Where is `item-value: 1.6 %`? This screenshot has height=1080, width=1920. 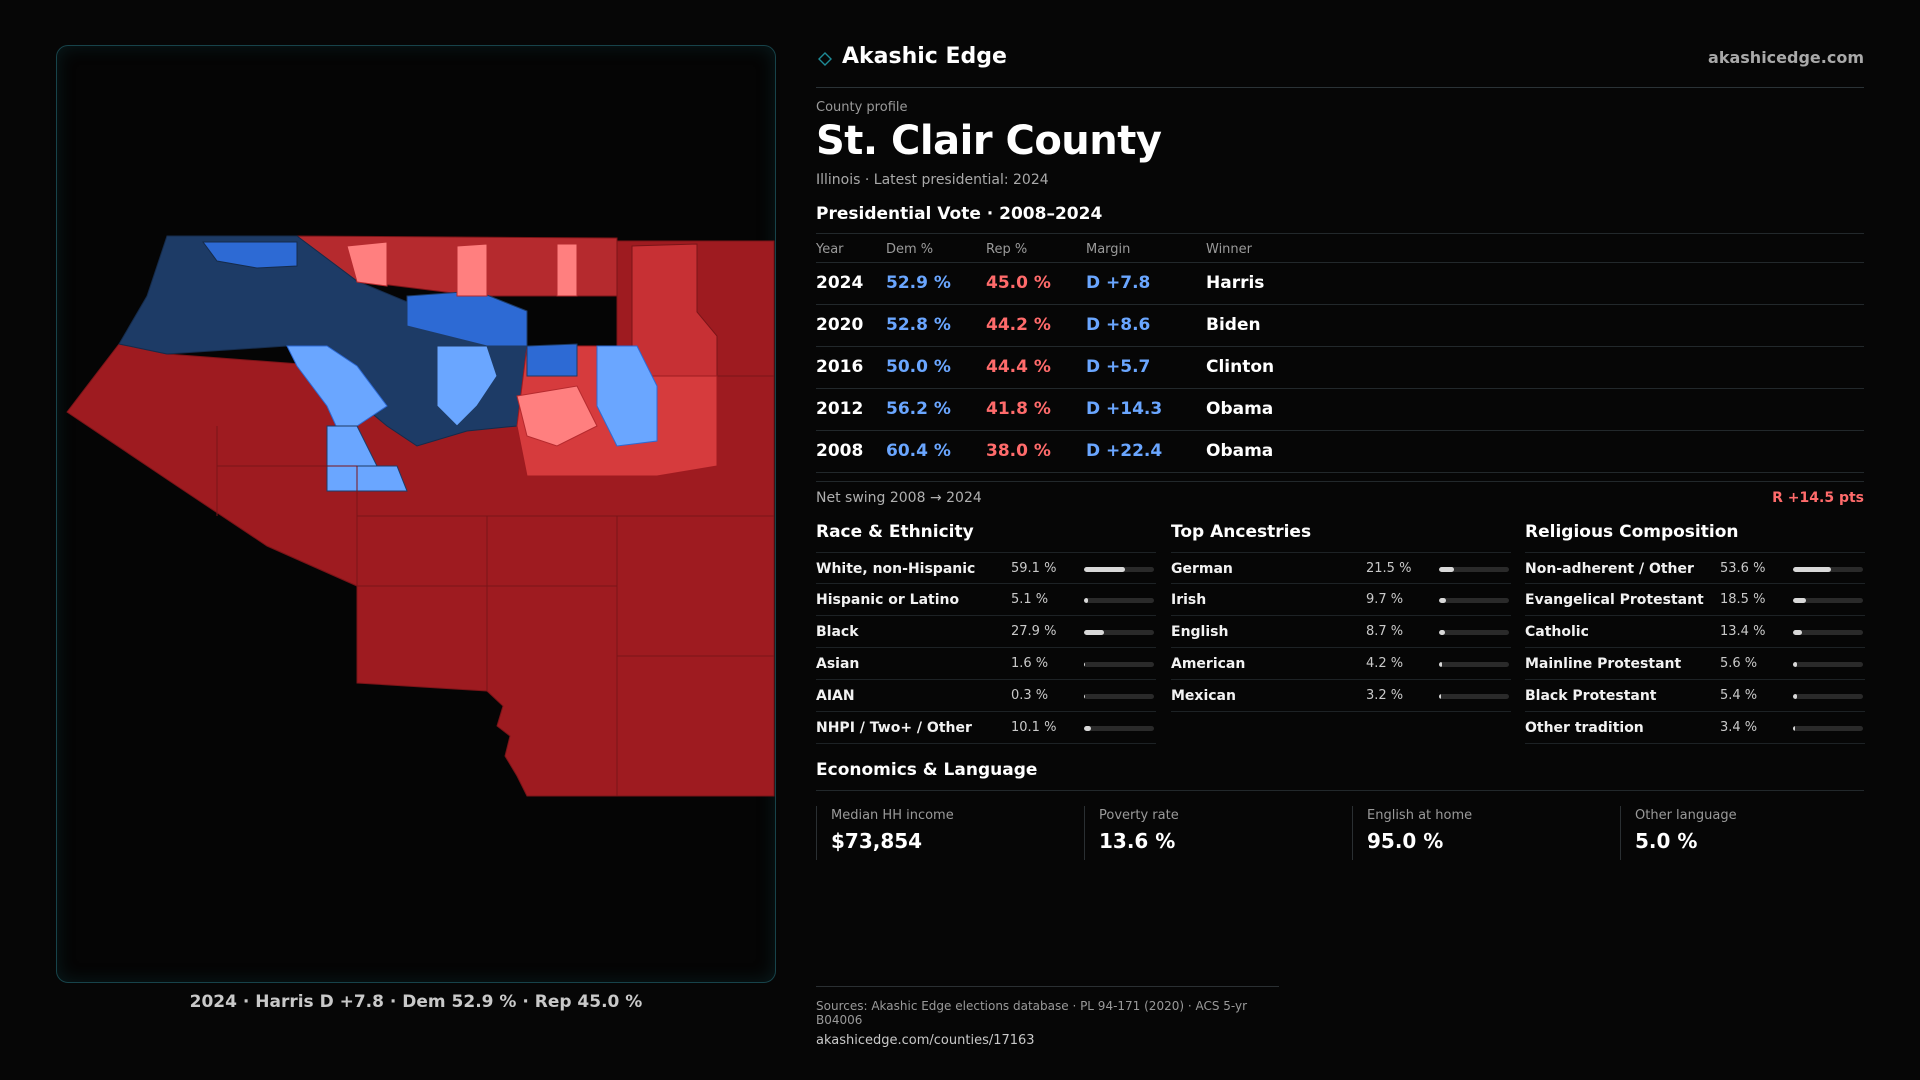
item-value: 1.6 % is located at coordinates (1030, 663).